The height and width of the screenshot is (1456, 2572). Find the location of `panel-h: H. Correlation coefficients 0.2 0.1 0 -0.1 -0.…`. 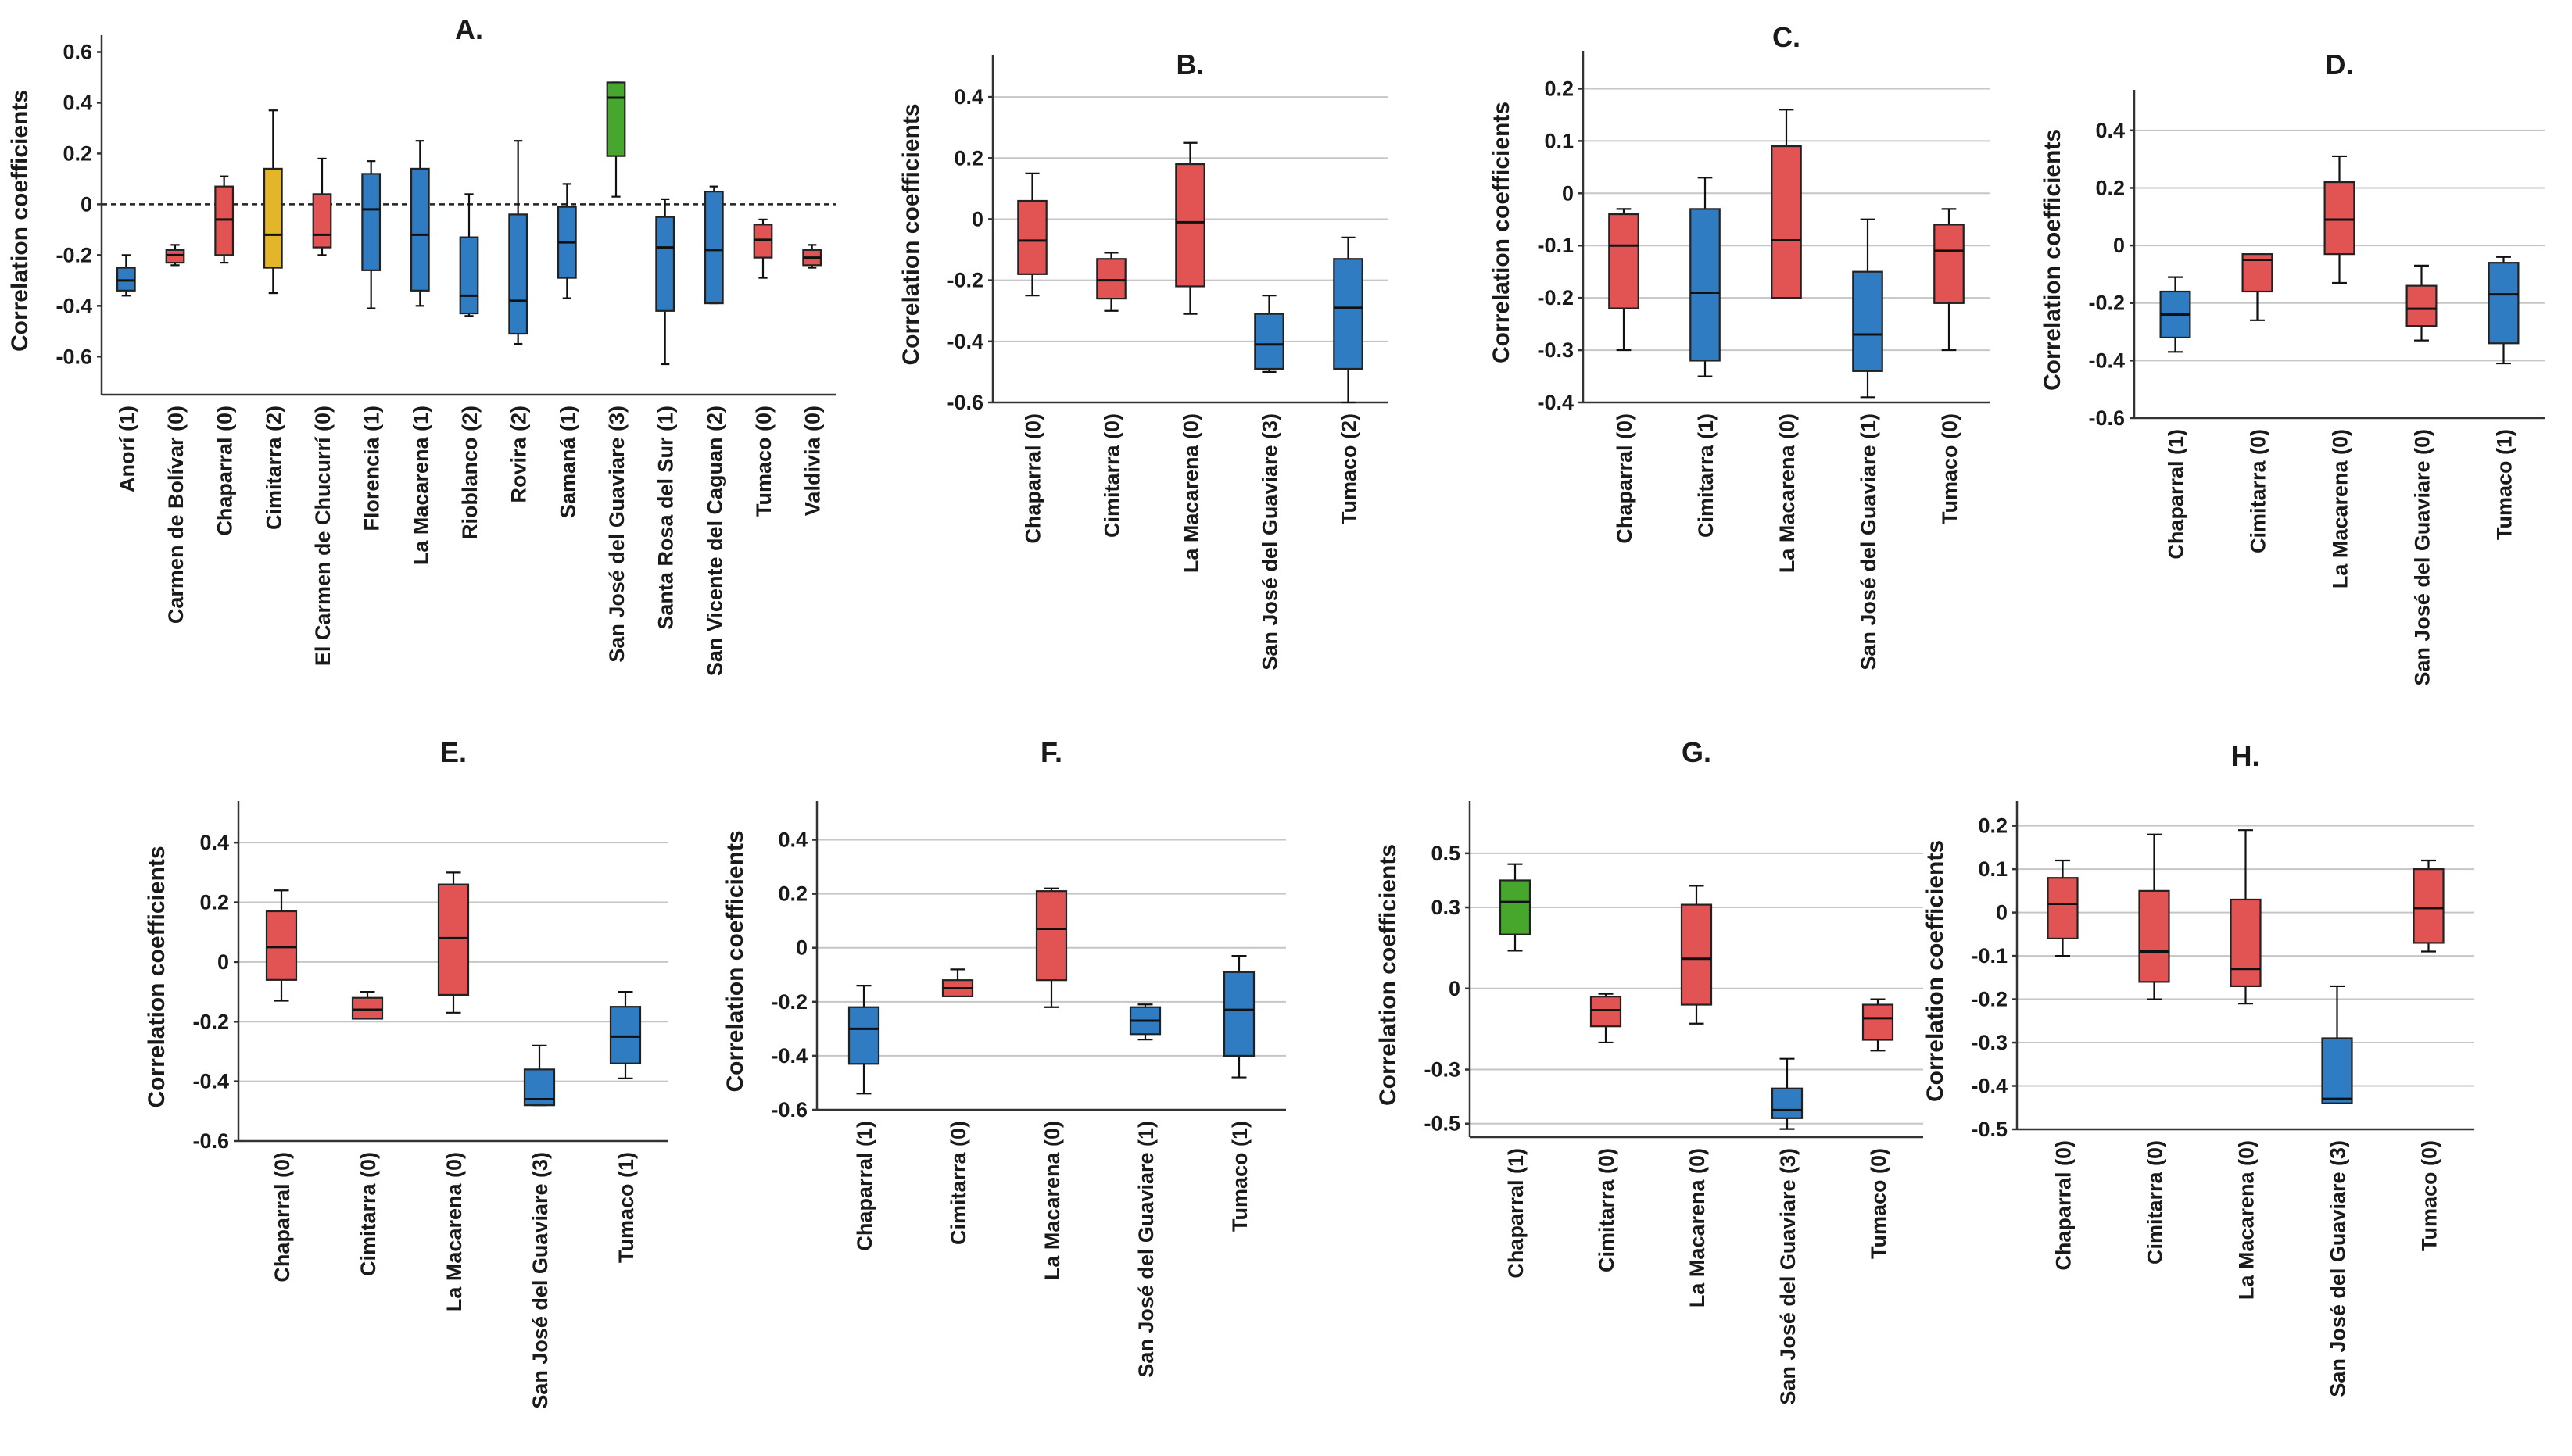

panel-h: H. Correlation coefficients 0.2 0.1 0 -0.1 -0.… is located at coordinates (2198, 1068).